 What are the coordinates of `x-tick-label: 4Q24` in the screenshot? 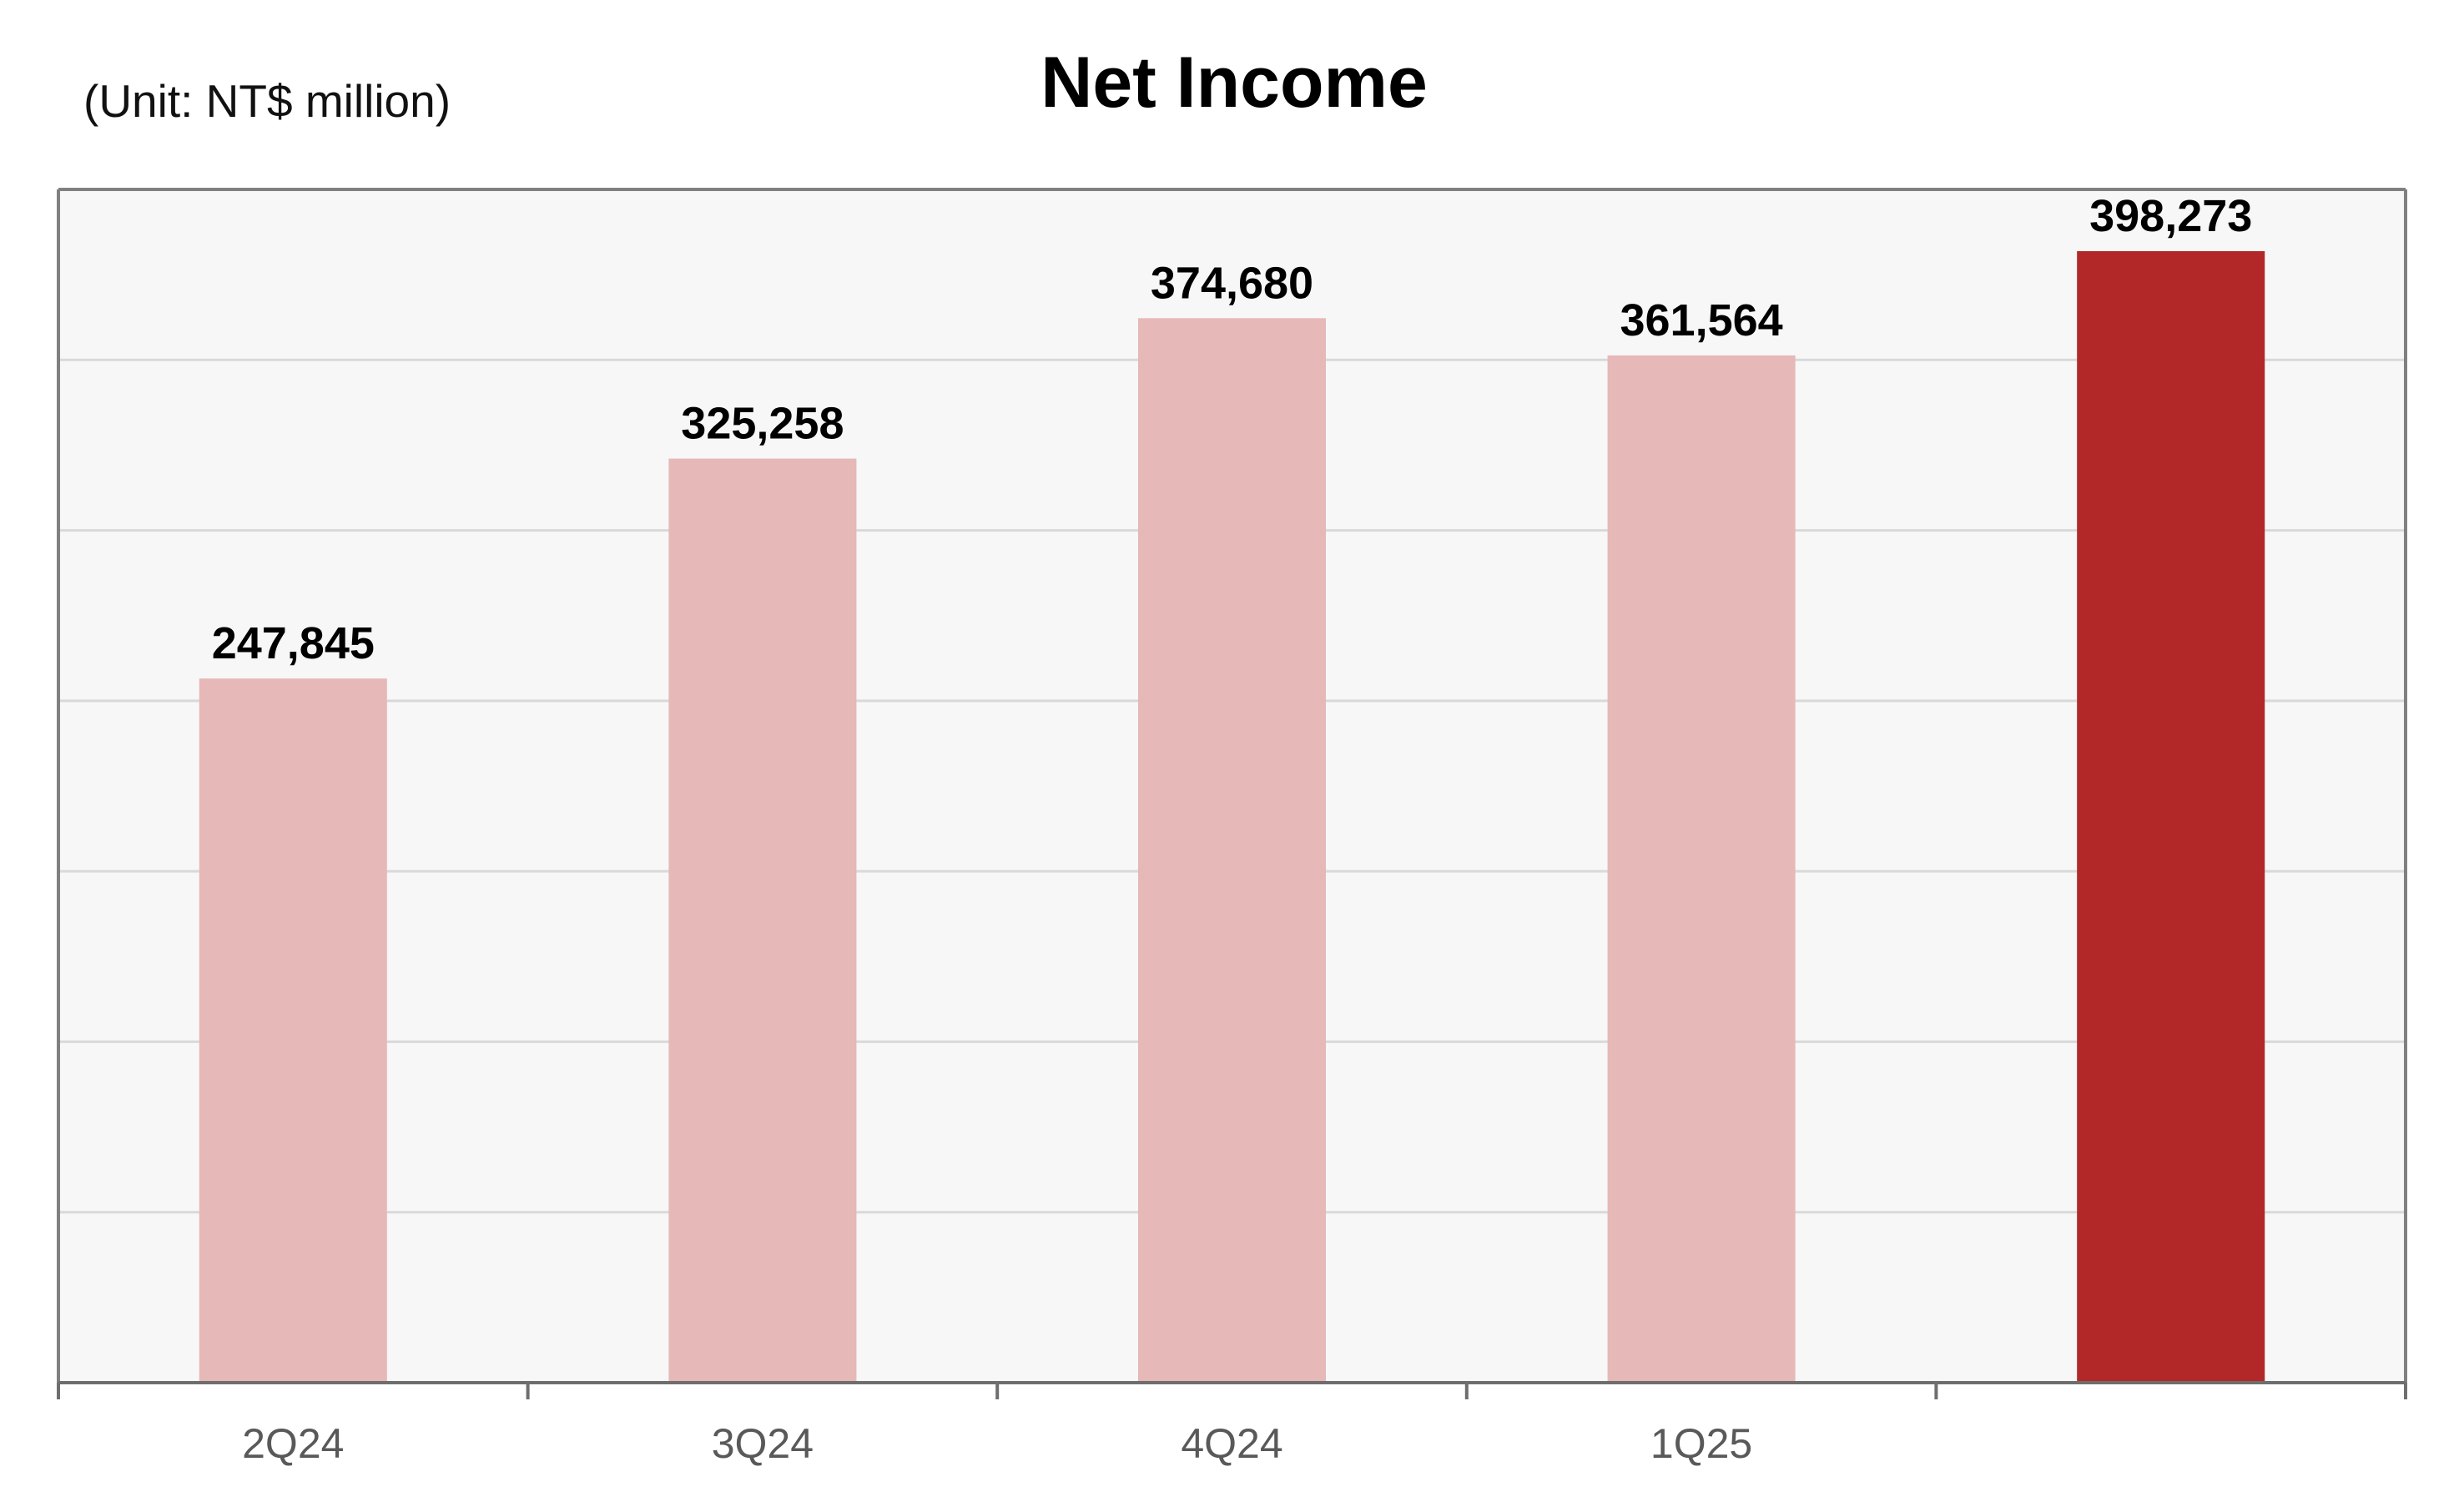 It's located at (1231, 1443).